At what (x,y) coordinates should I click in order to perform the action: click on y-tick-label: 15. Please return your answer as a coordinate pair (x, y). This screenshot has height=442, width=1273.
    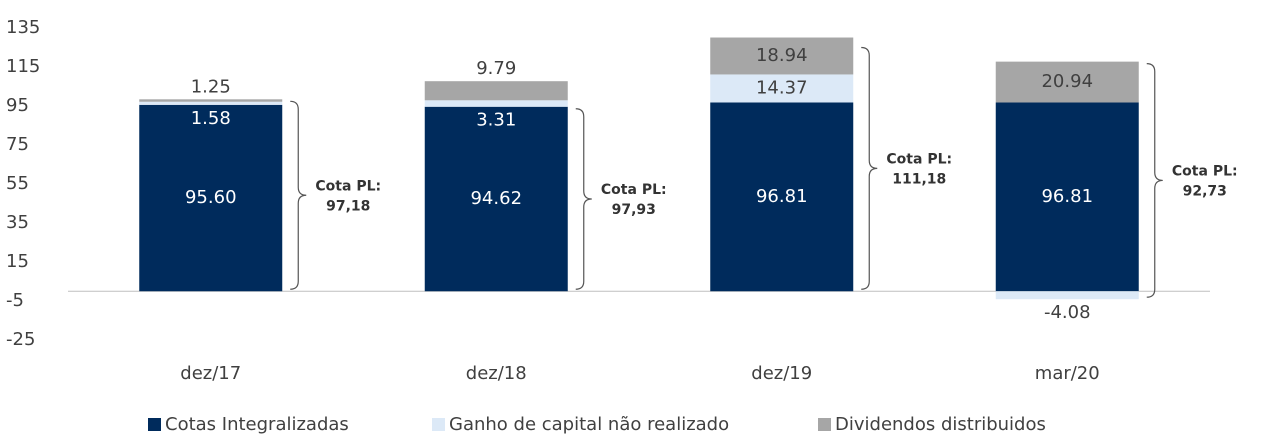
    Looking at the image, I should click on (17, 261).